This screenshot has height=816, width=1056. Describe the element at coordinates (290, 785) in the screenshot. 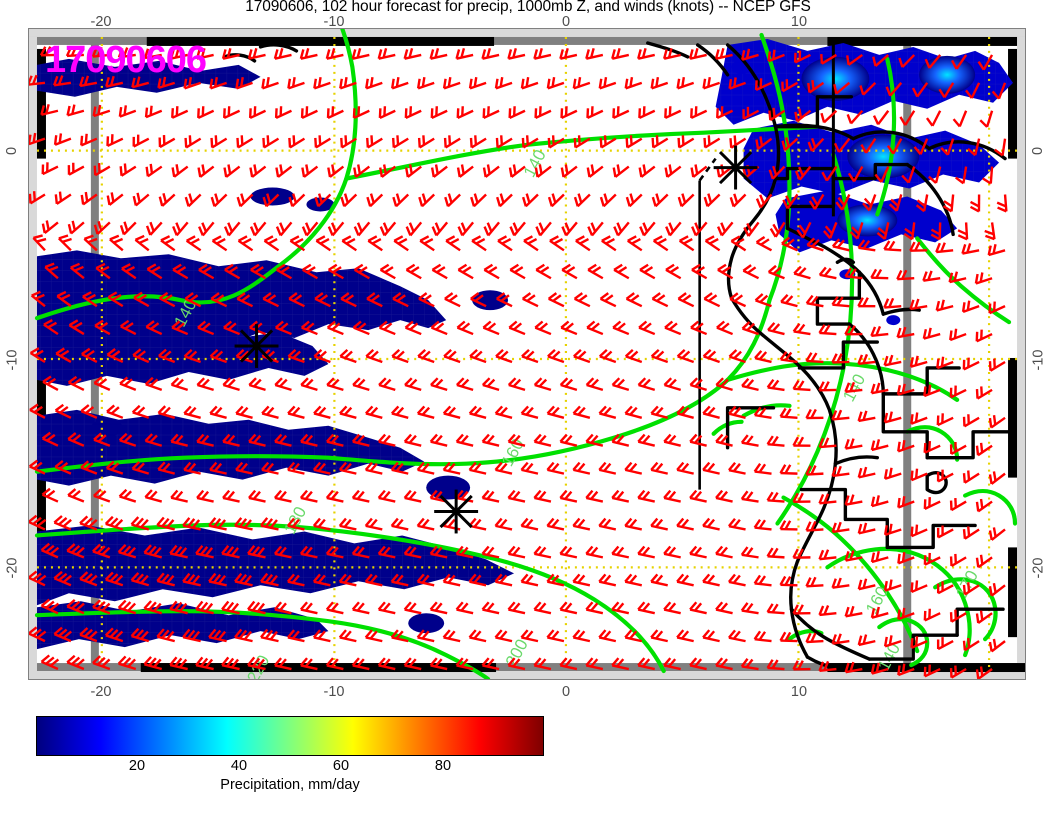

I see `colorbar-label: Precipitation, mm/day` at that location.